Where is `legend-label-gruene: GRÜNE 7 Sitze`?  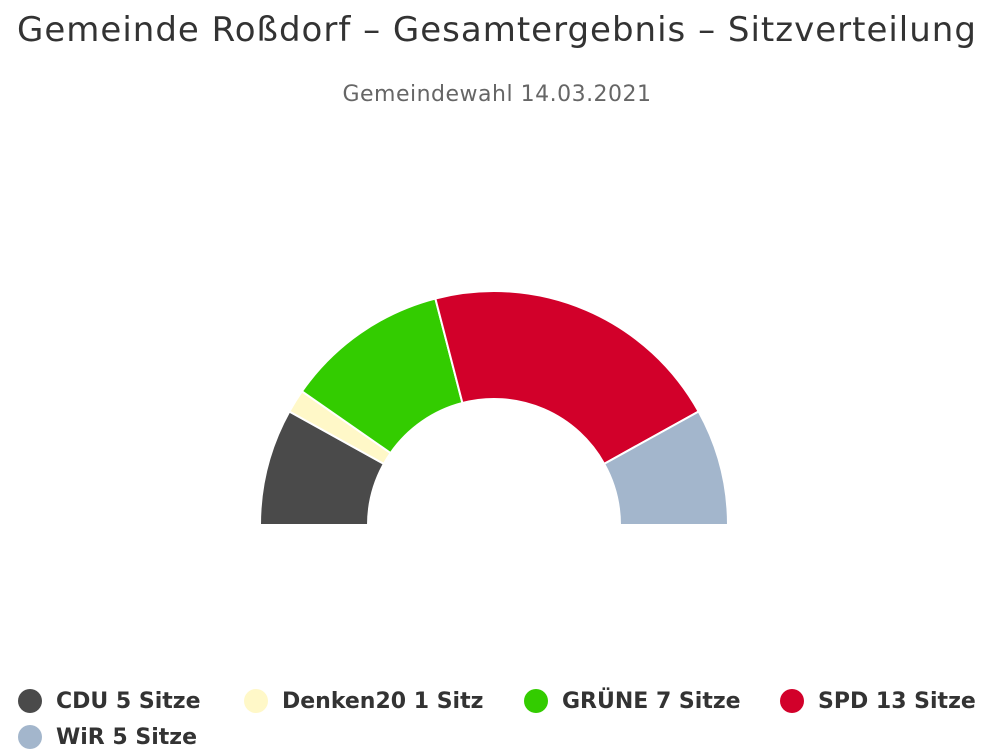
legend-label-gruene: GRÜNE 7 Sitze is located at coordinates (651, 701).